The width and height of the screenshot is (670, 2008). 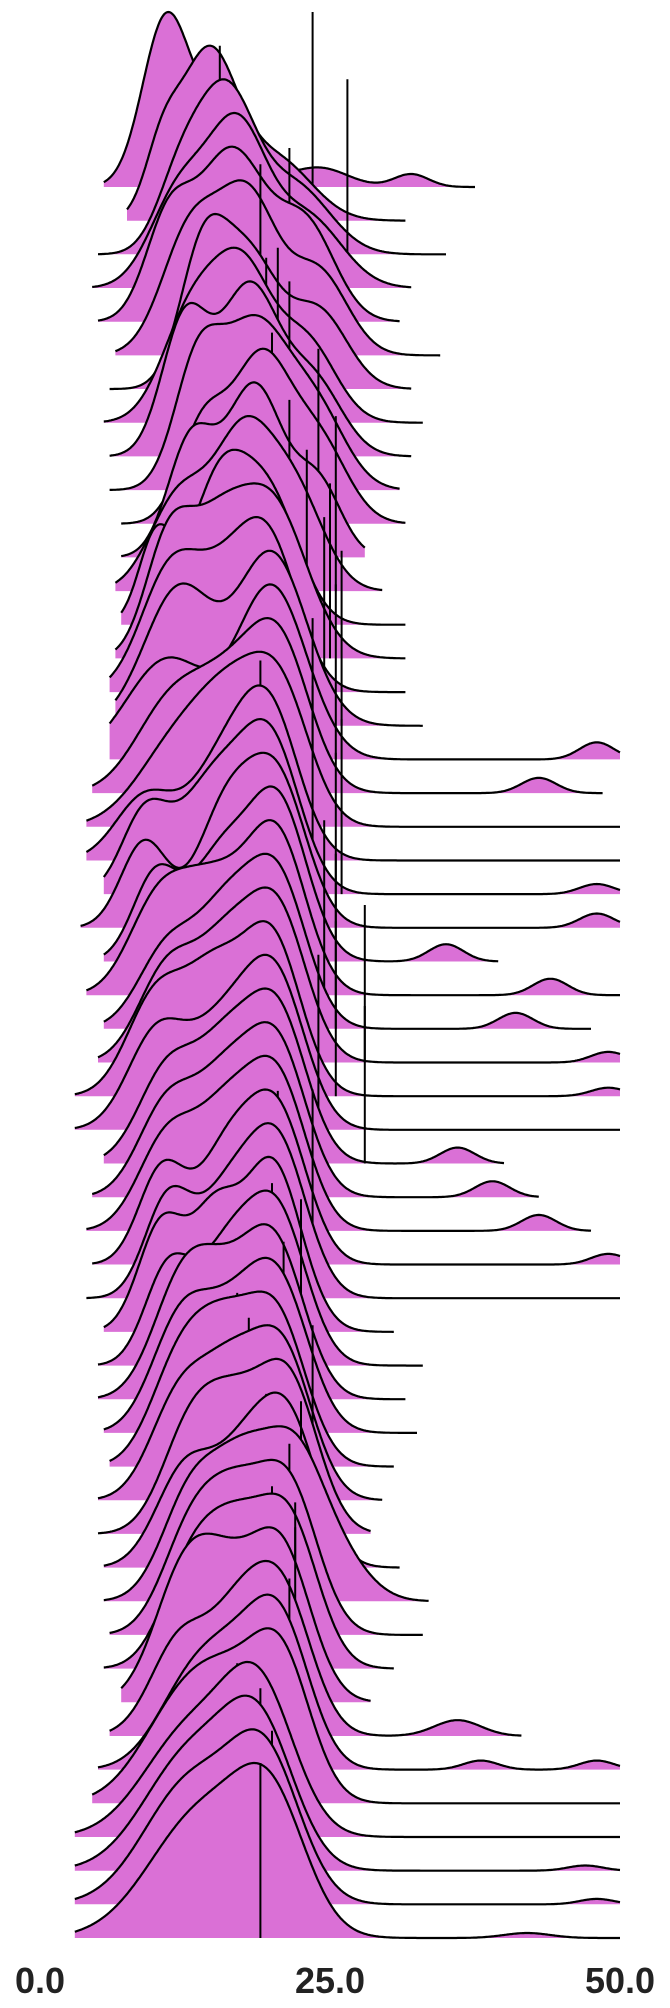 What do you see at coordinates (620, 1980) in the screenshot?
I see `x-tick-label-2: 50.0` at bounding box center [620, 1980].